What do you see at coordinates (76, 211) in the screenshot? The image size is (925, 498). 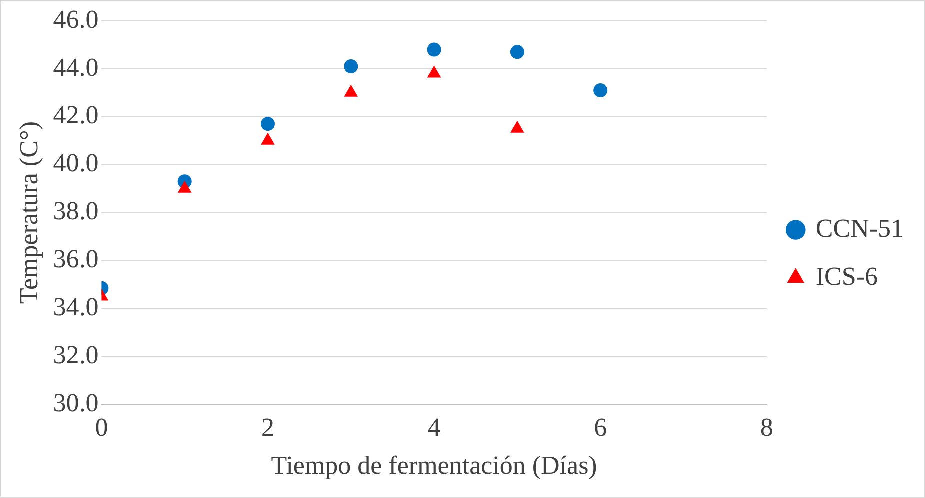 I see `y-tick-label: 38.0` at bounding box center [76, 211].